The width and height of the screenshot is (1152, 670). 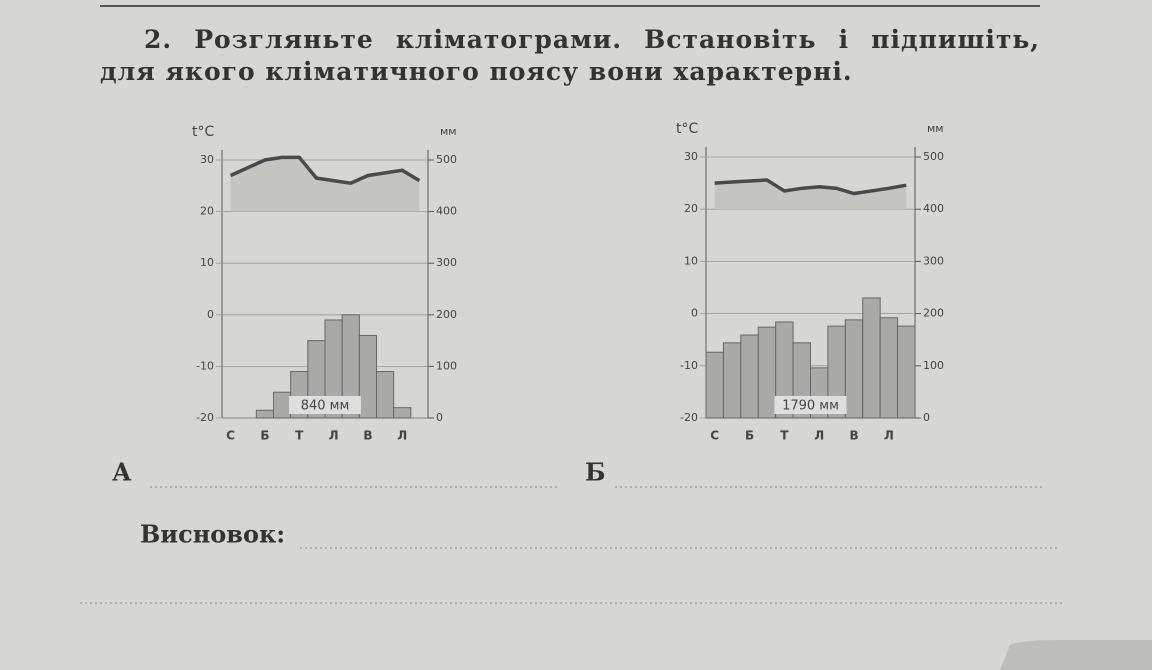 I want to click on answer-a-label: А, so click(x=122, y=472).